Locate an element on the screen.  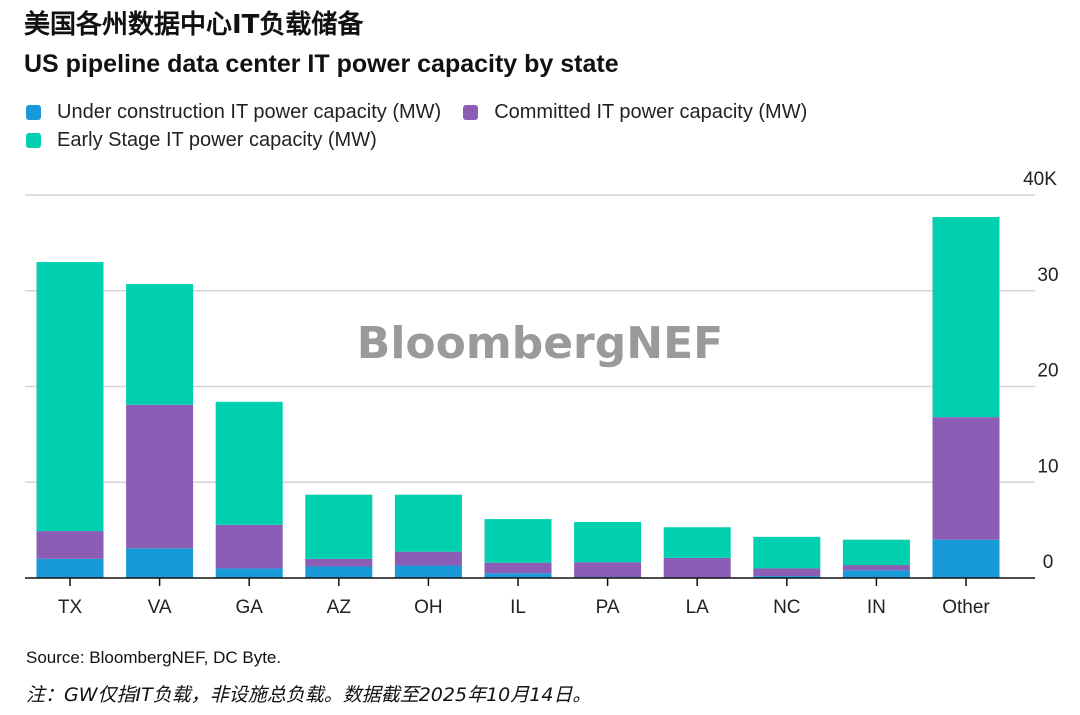
bar-stack-tx is located at coordinates (70, 420).